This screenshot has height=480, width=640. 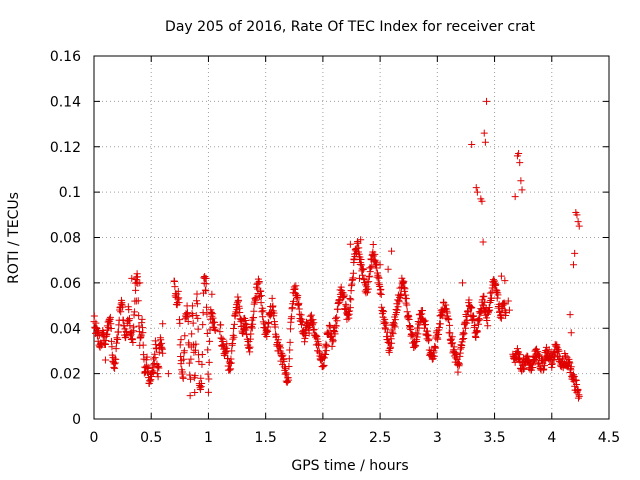 What do you see at coordinates (65, 329) in the screenshot?
I see `y-tick-label: 0.04` at bounding box center [65, 329].